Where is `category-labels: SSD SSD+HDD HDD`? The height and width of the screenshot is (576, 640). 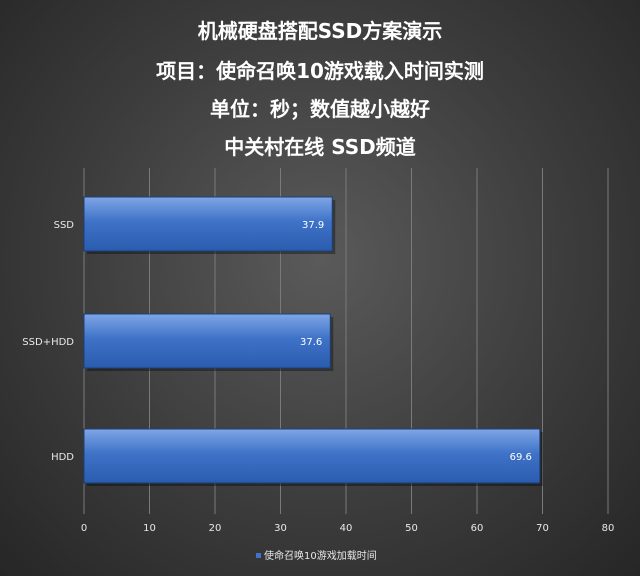
category-labels: SSD SSD+HDD HDD is located at coordinates (48, 341).